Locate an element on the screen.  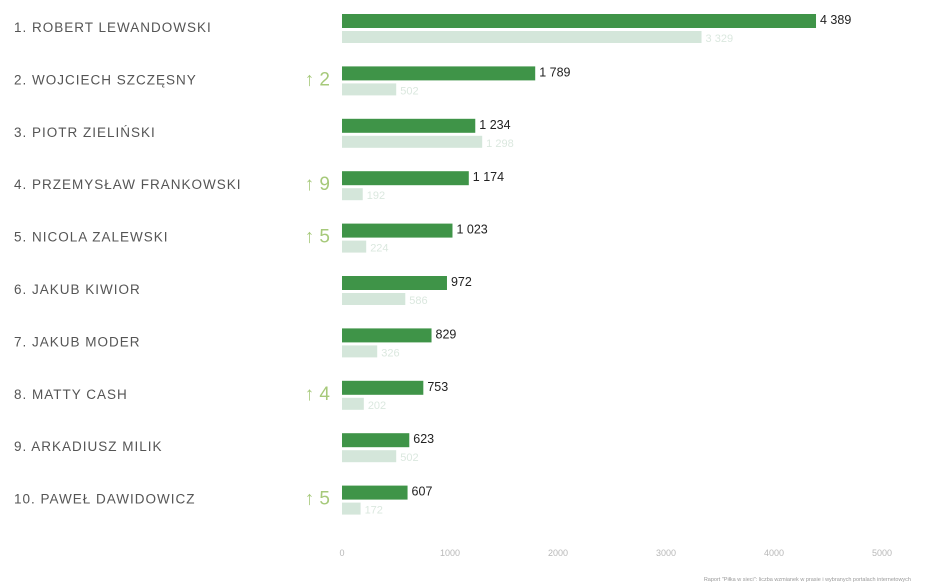
rank-change-label: ↑ 9 is located at coordinates (317, 184).